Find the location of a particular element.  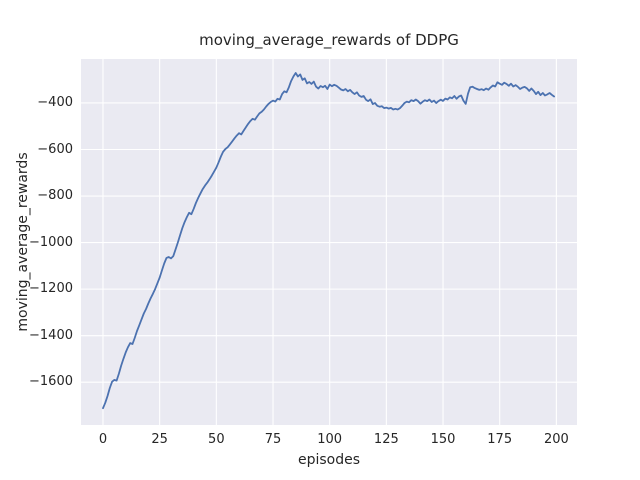

x-axis-label: episodes is located at coordinates (329, 460).